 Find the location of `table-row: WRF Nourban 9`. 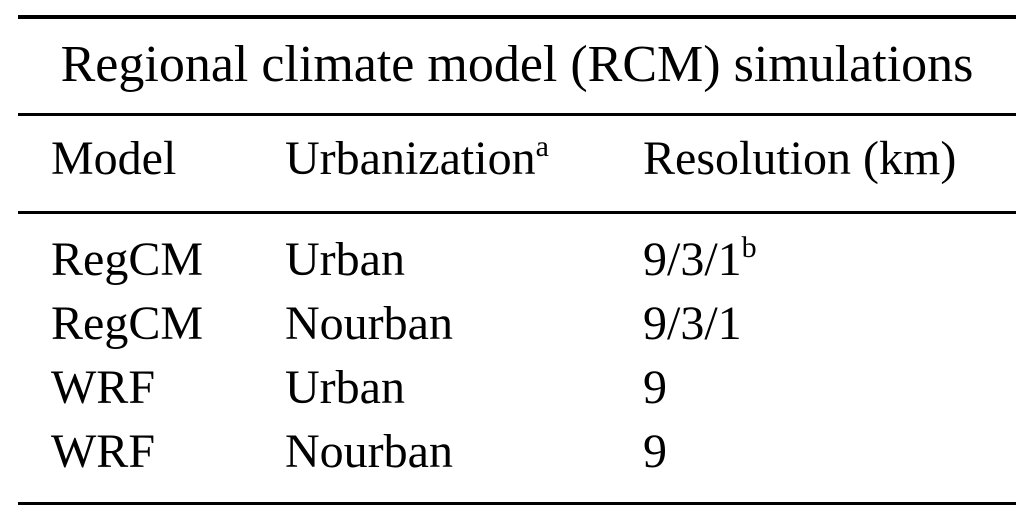

table-row: WRF Nourban 9 is located at coordinates (533, 459).